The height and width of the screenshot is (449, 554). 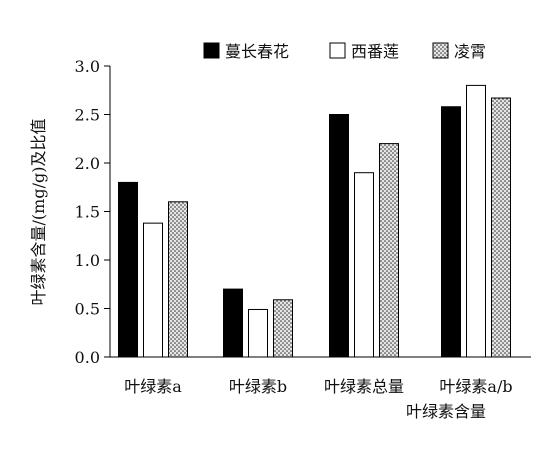 What do you see at coordinates (87, 115) in the screenshot?
I see `y-tick-label: 2.5` at bounding box center [87, 115].